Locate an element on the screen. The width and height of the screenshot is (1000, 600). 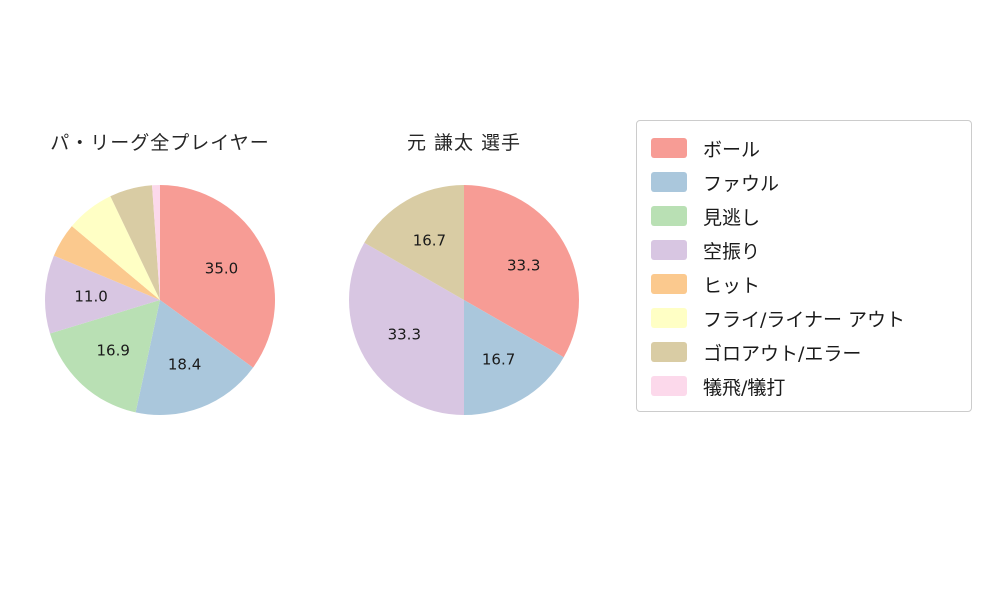
legend-label: ヒット is located at coordinates (732, 285).